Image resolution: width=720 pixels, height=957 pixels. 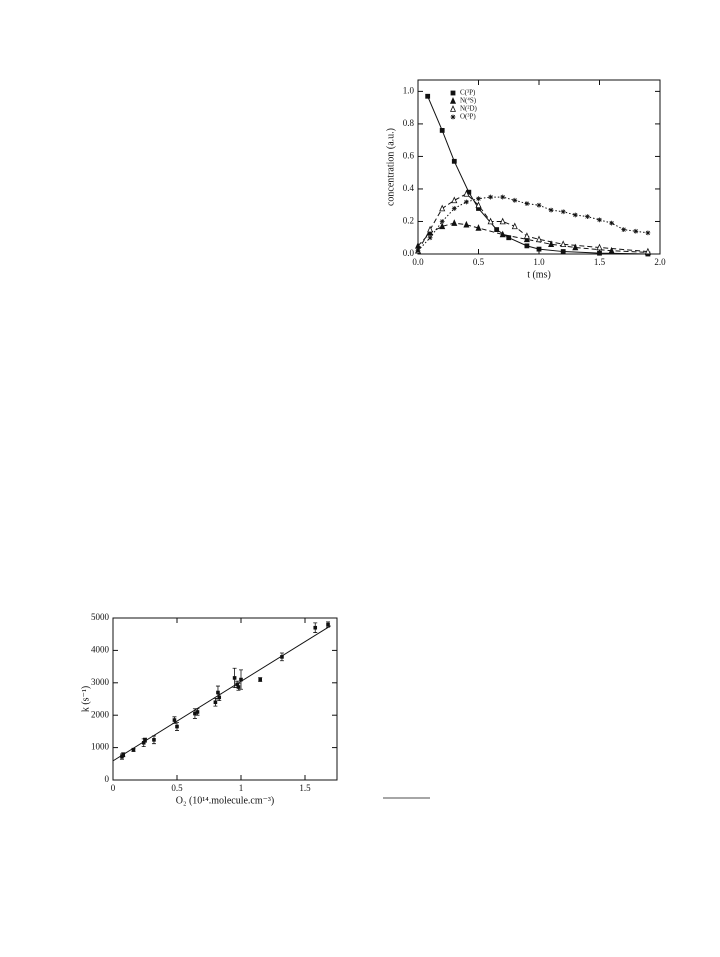 What do you see at coordinates (100, 714) in the screenshot?
I see `y-tick-label: 2000` at bounding box center [100, 714].